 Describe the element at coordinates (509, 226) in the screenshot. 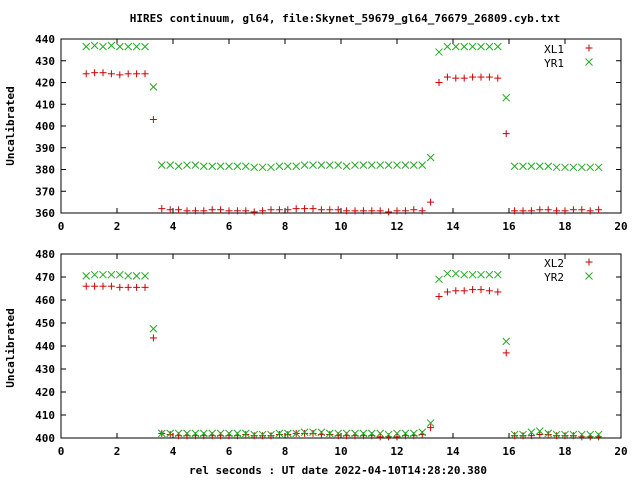

I see `top-x-tick-label: 16` at that location.